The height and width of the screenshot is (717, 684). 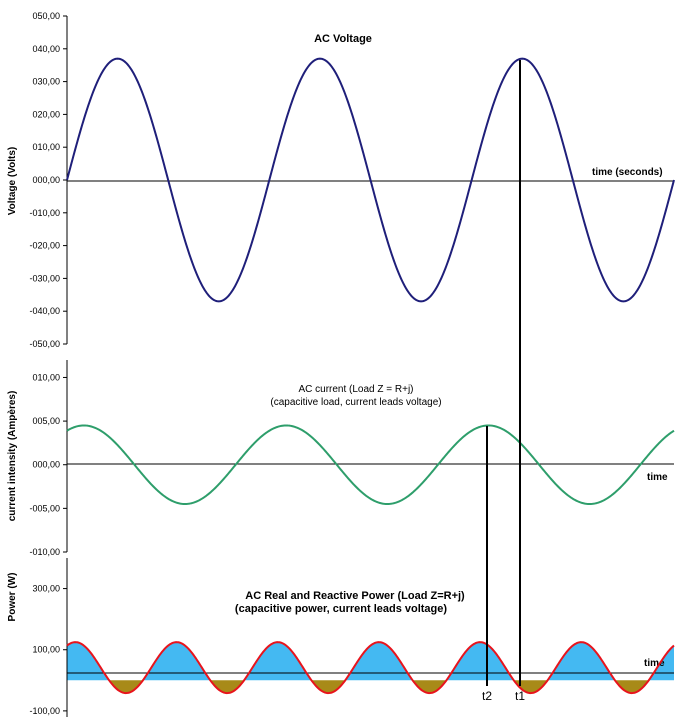 I want to click on voltage-y-tick-label: -010,00, so click(x=44, y=213).